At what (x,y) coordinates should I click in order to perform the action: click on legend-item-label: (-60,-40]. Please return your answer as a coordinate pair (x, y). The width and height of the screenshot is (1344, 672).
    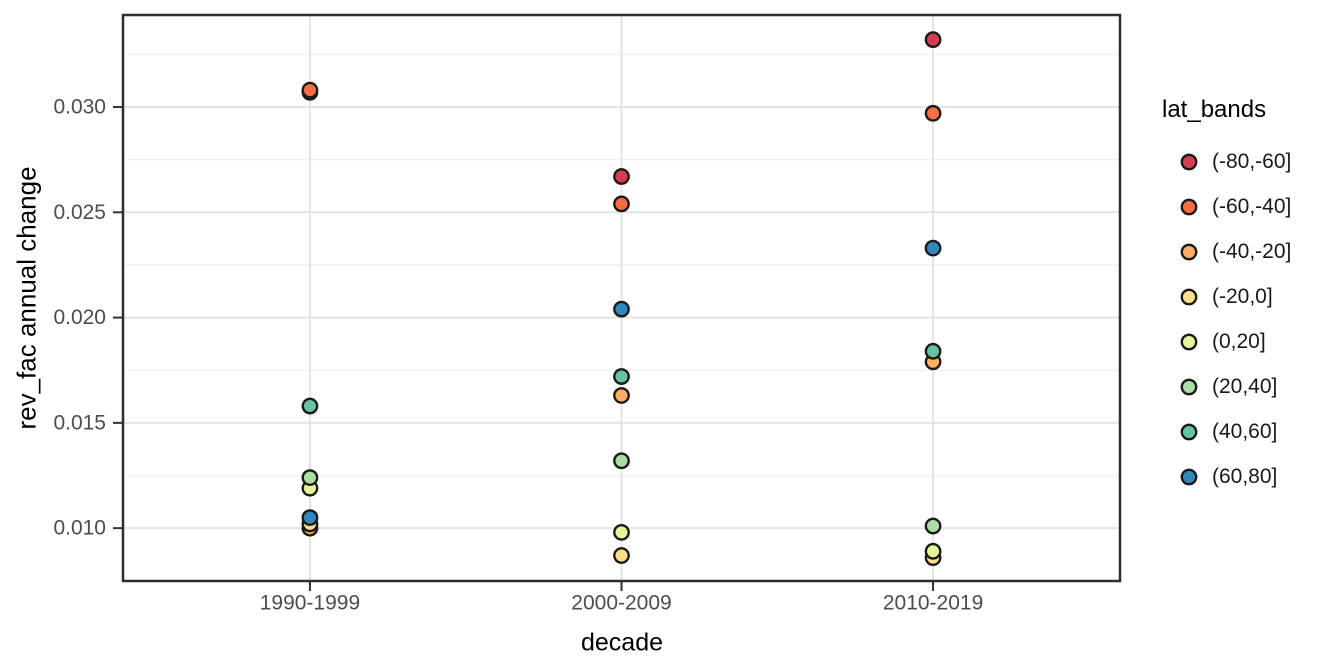
    Looking at the image, I should click on (1252, 206).